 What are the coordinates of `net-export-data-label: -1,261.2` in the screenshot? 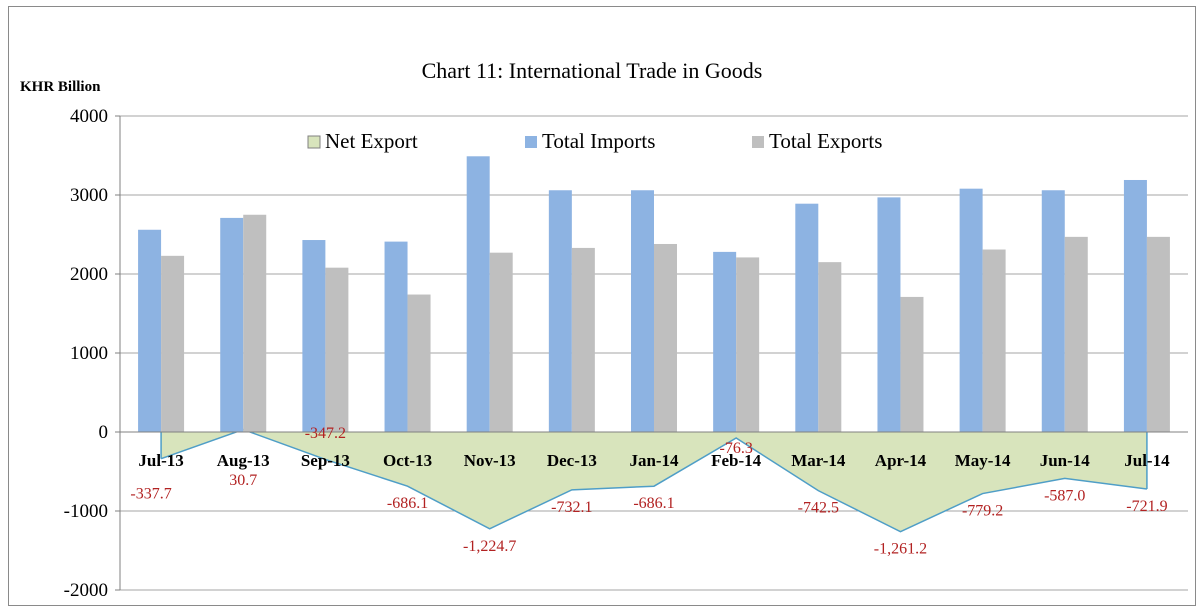 It's located at (900, 549).